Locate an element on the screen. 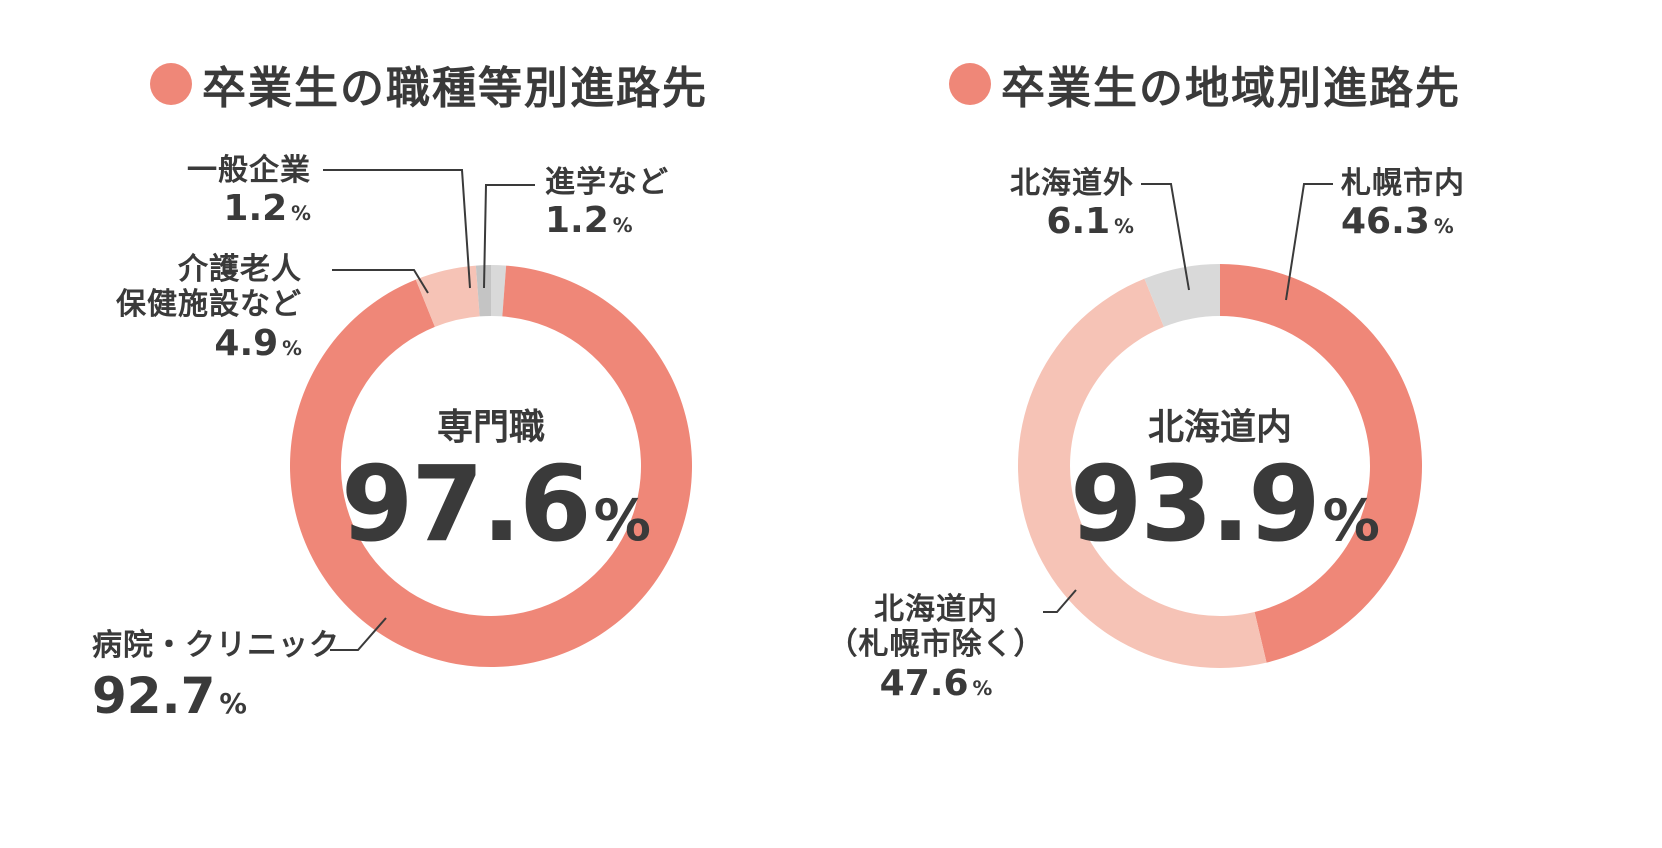 The width and height of the screenshot is (1662, 848). occupation-title-text: 卒業生の職種等別進路先 is located at coordinates (455, 88).